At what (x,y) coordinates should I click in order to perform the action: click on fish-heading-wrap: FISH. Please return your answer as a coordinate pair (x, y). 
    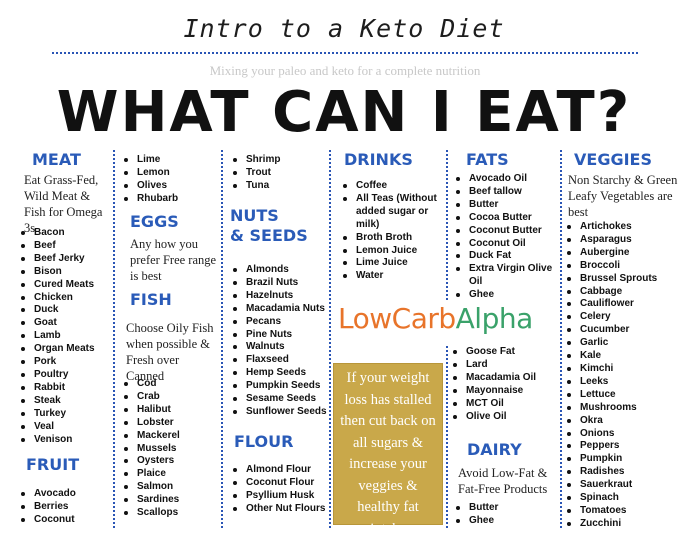
    Looking at the image, I should click on (175, 300).